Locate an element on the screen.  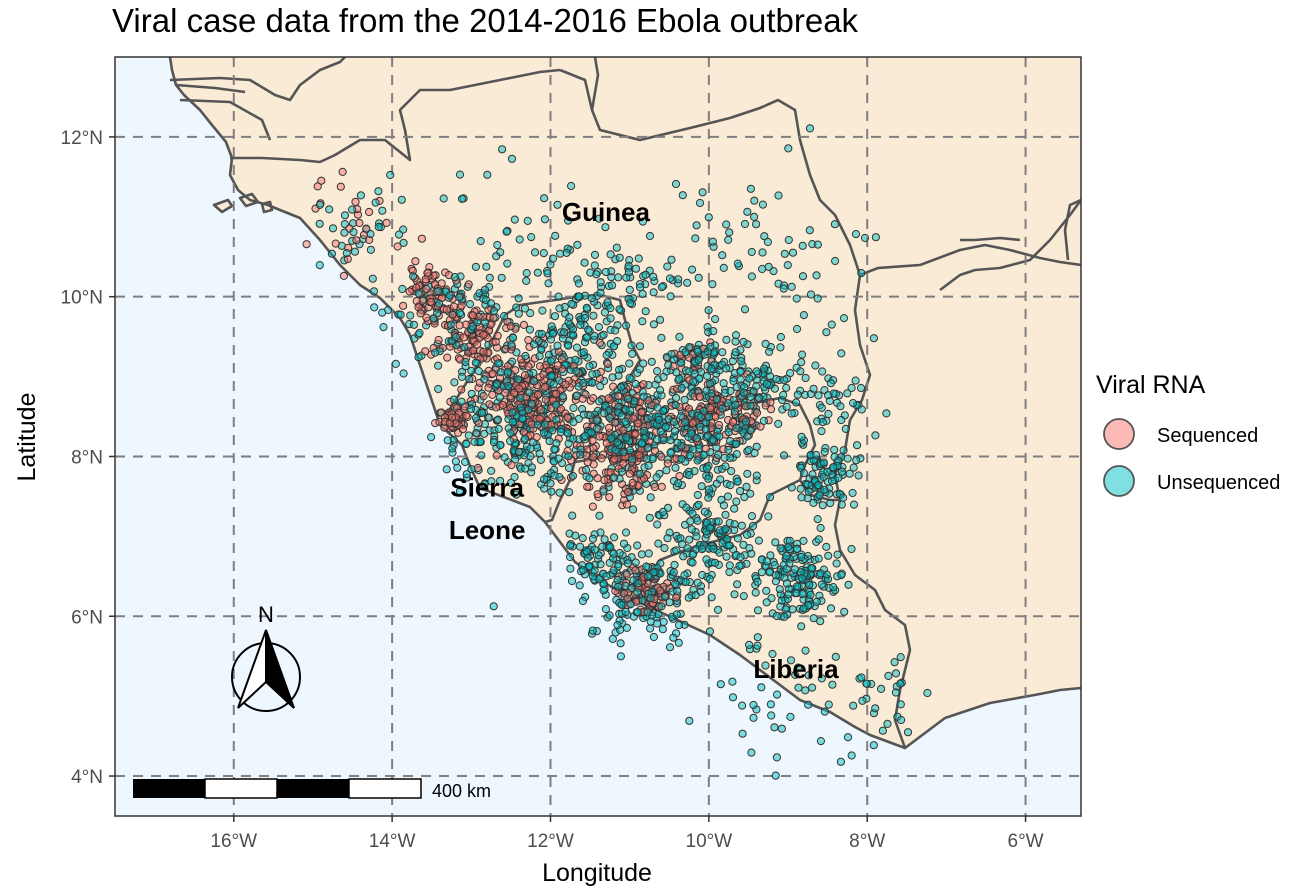
y-axis-title: Latitude is located at coordinates (27, 437).